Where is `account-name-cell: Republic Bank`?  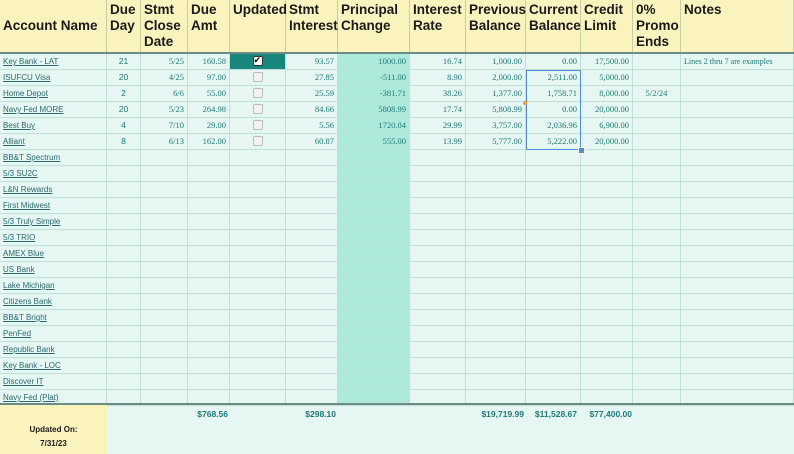
account-name-cell: Republic Bank is located at coordinates (53, 349).